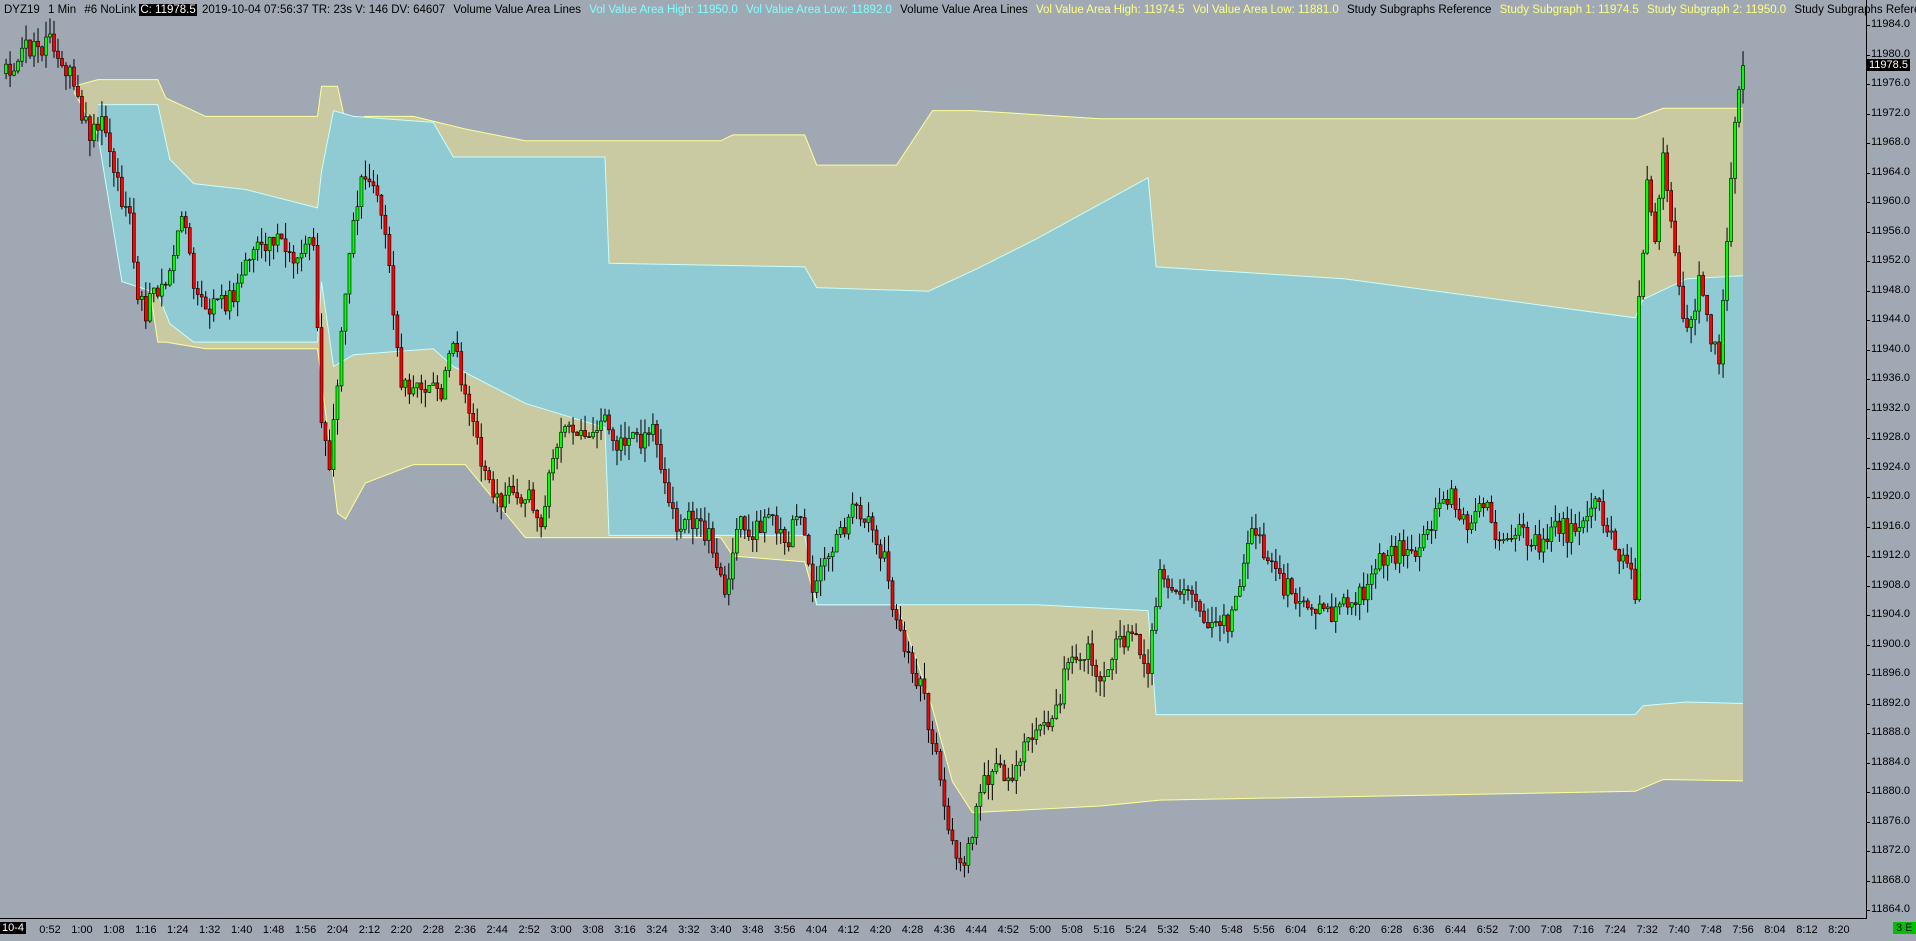 The image size is (1916, 941). I want to click on timeframe-label: 1 Min, so click(62, 10).